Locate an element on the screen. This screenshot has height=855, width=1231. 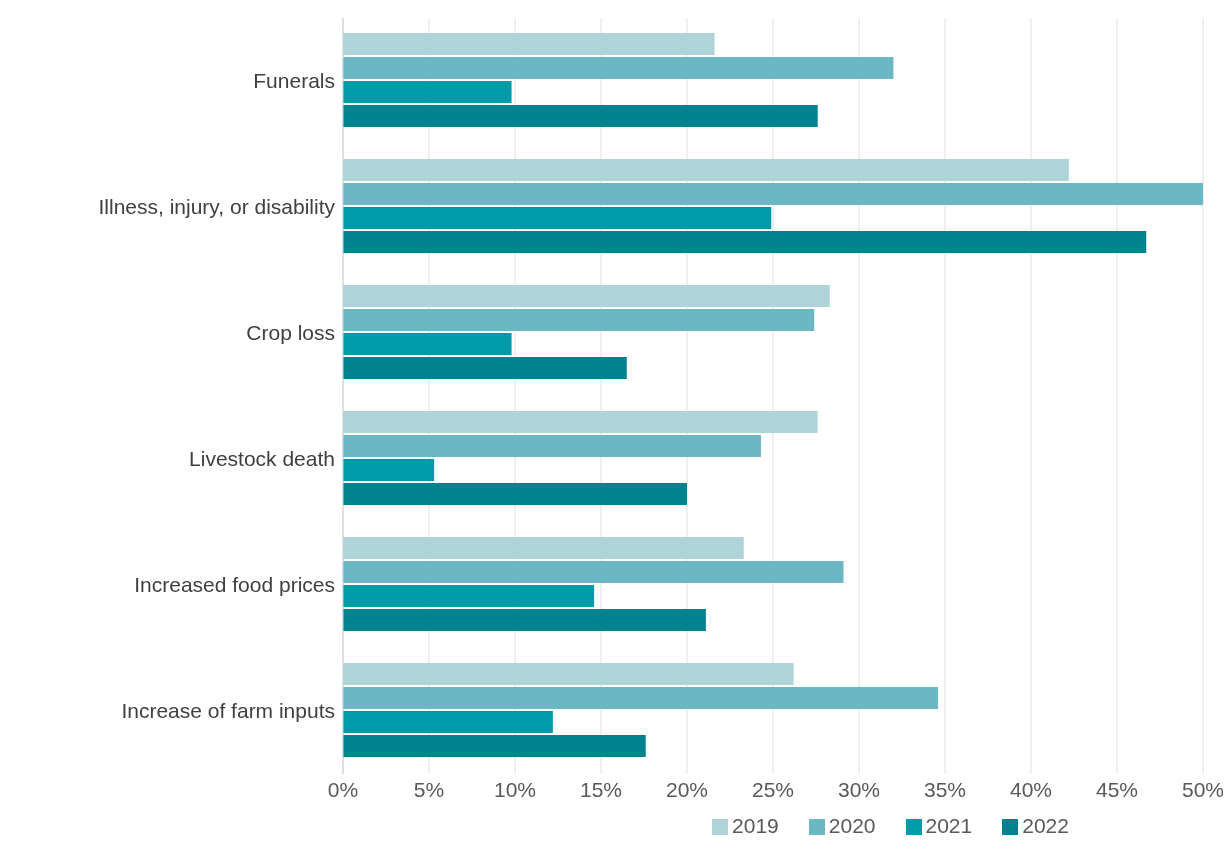
x-tick-label: 0% is located at coordinates (343, 789).